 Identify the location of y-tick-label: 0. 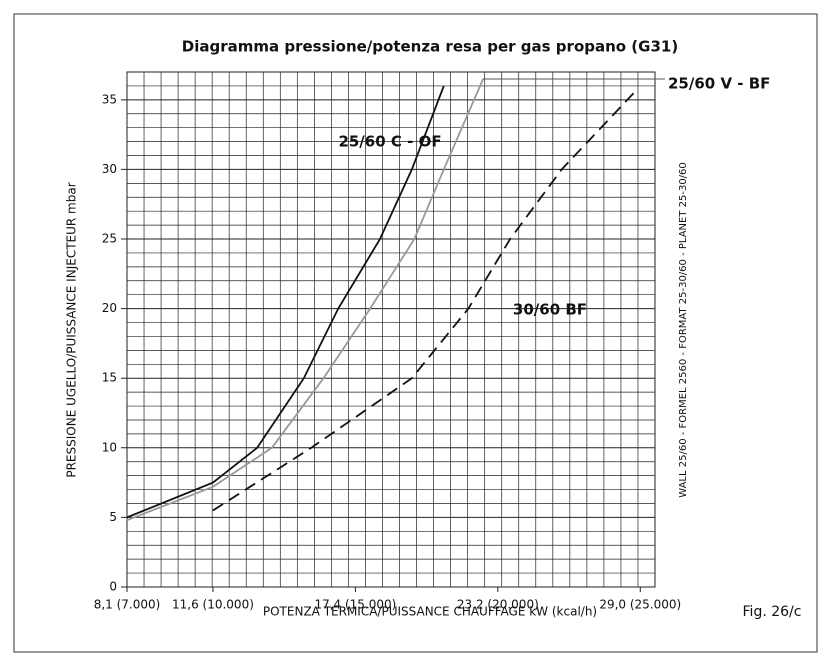
(113, 587).